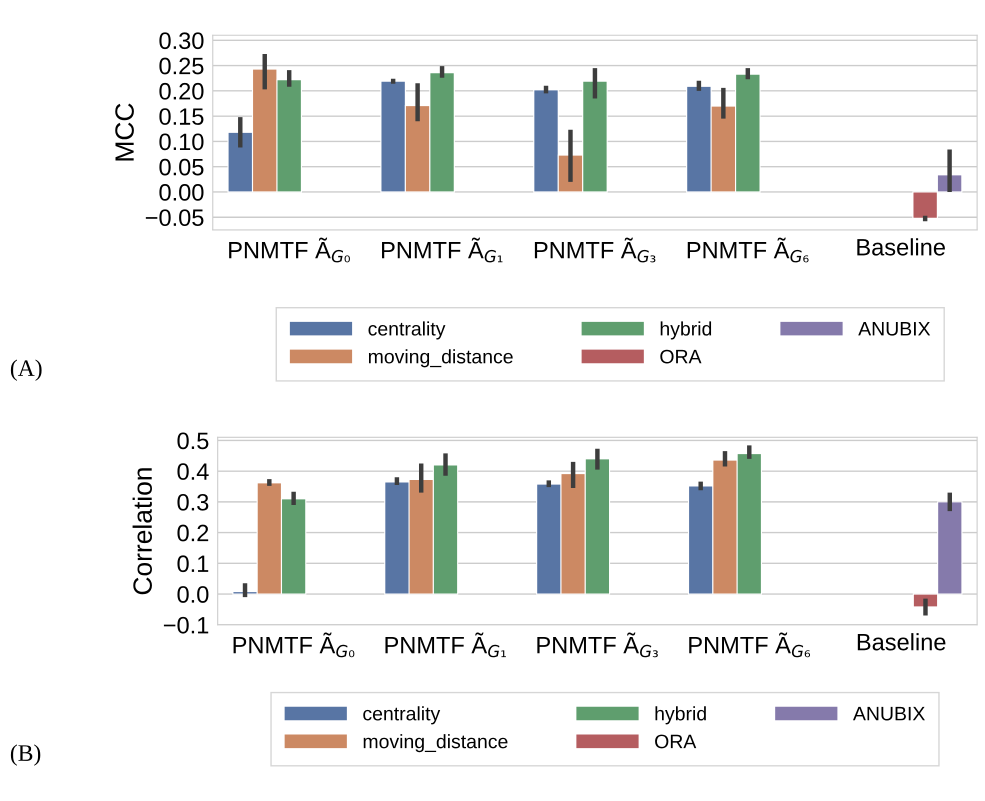 This screenshot has width=985, height=801. Describe the element at coordinates (25, 755) in the screenshot. I see `text: (B)` at that location.